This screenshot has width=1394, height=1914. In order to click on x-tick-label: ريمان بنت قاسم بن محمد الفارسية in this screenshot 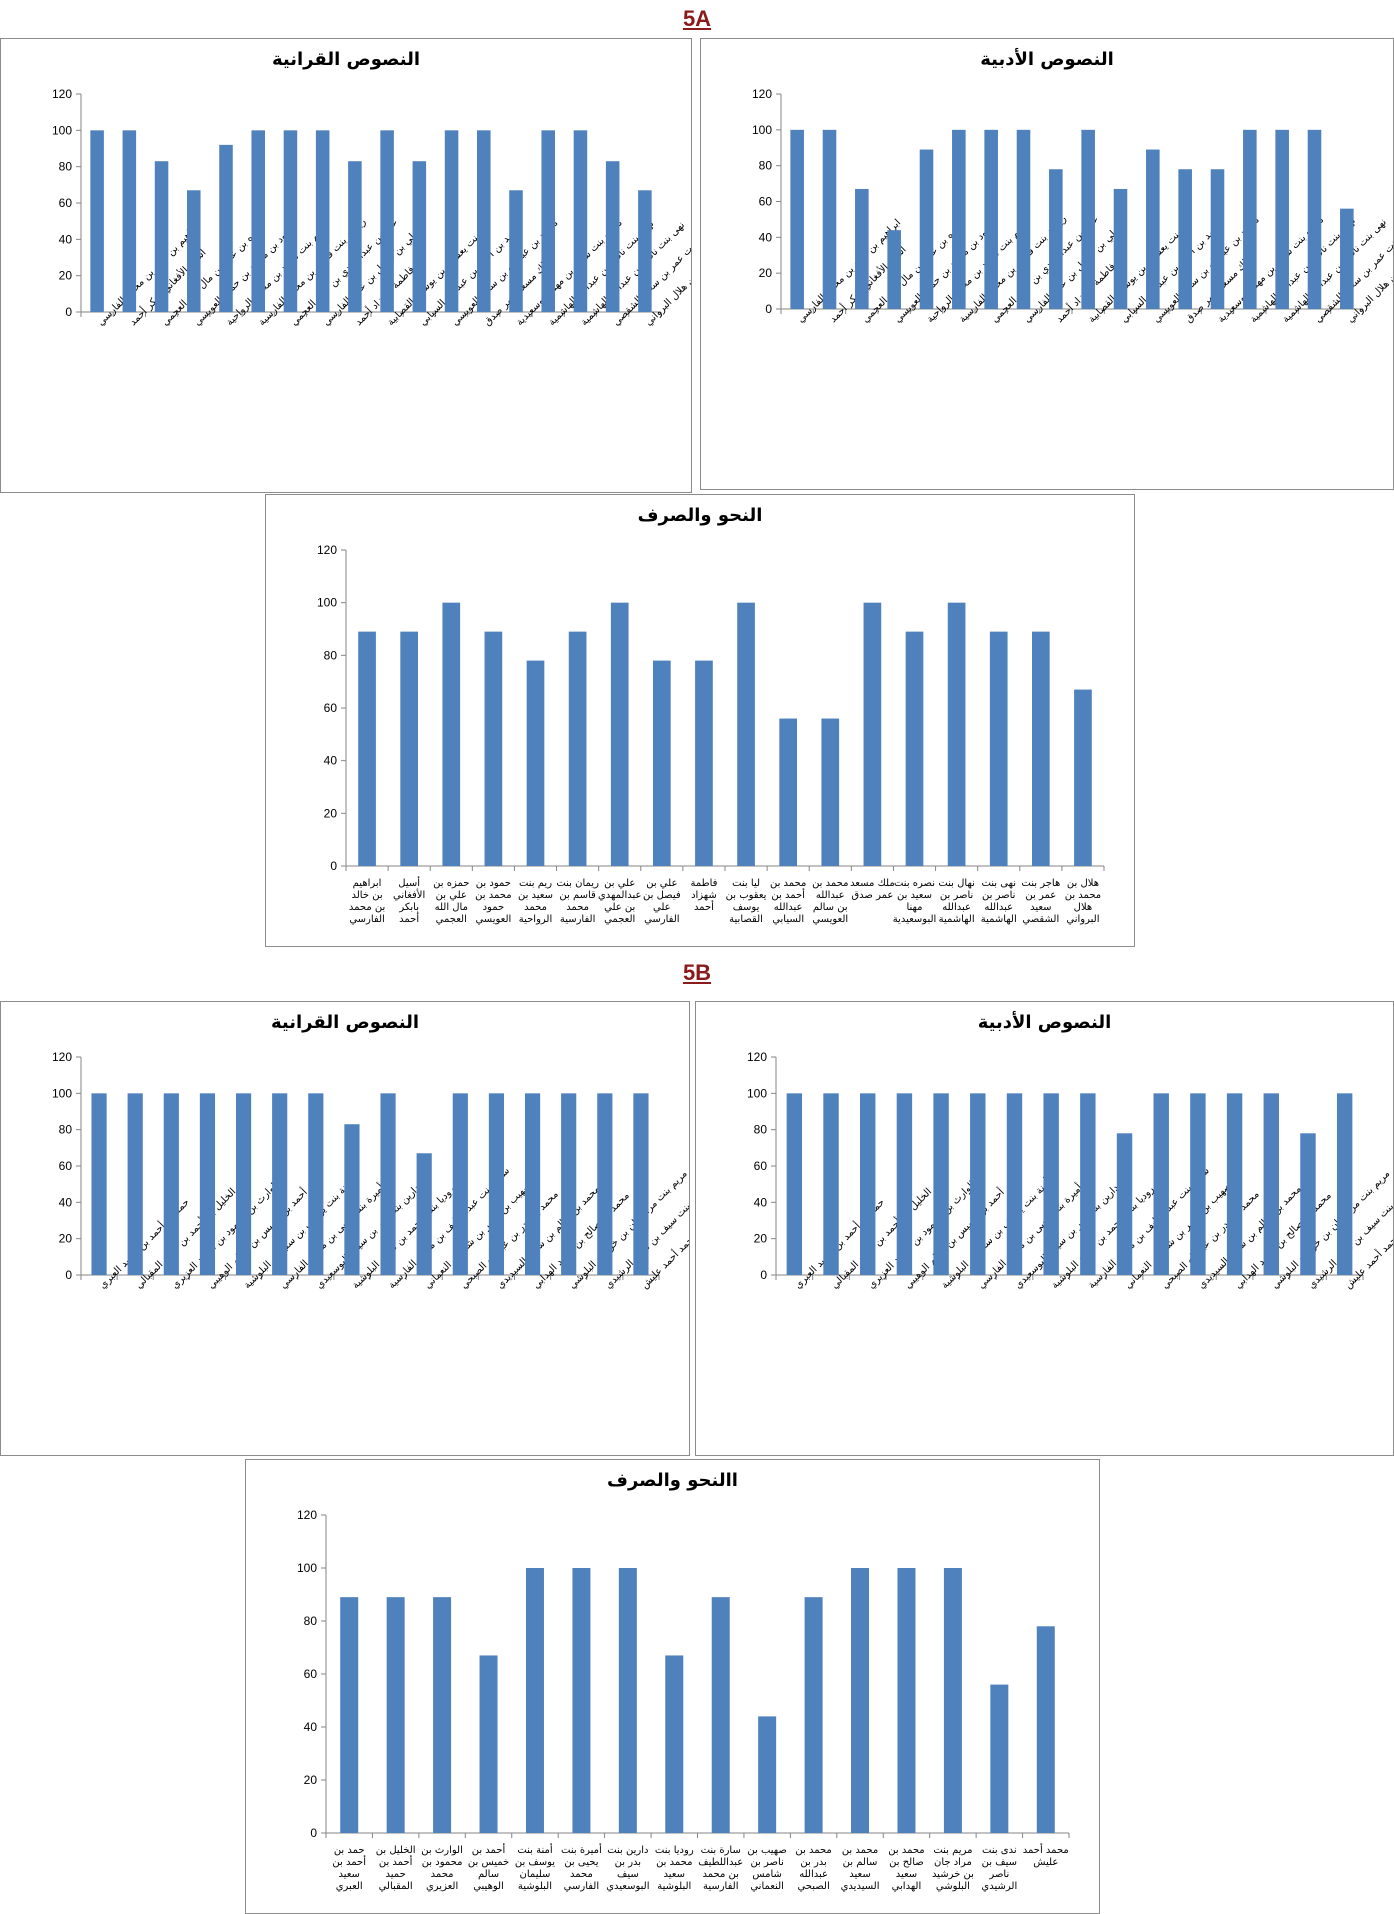, I will do `click(577, 901)`.